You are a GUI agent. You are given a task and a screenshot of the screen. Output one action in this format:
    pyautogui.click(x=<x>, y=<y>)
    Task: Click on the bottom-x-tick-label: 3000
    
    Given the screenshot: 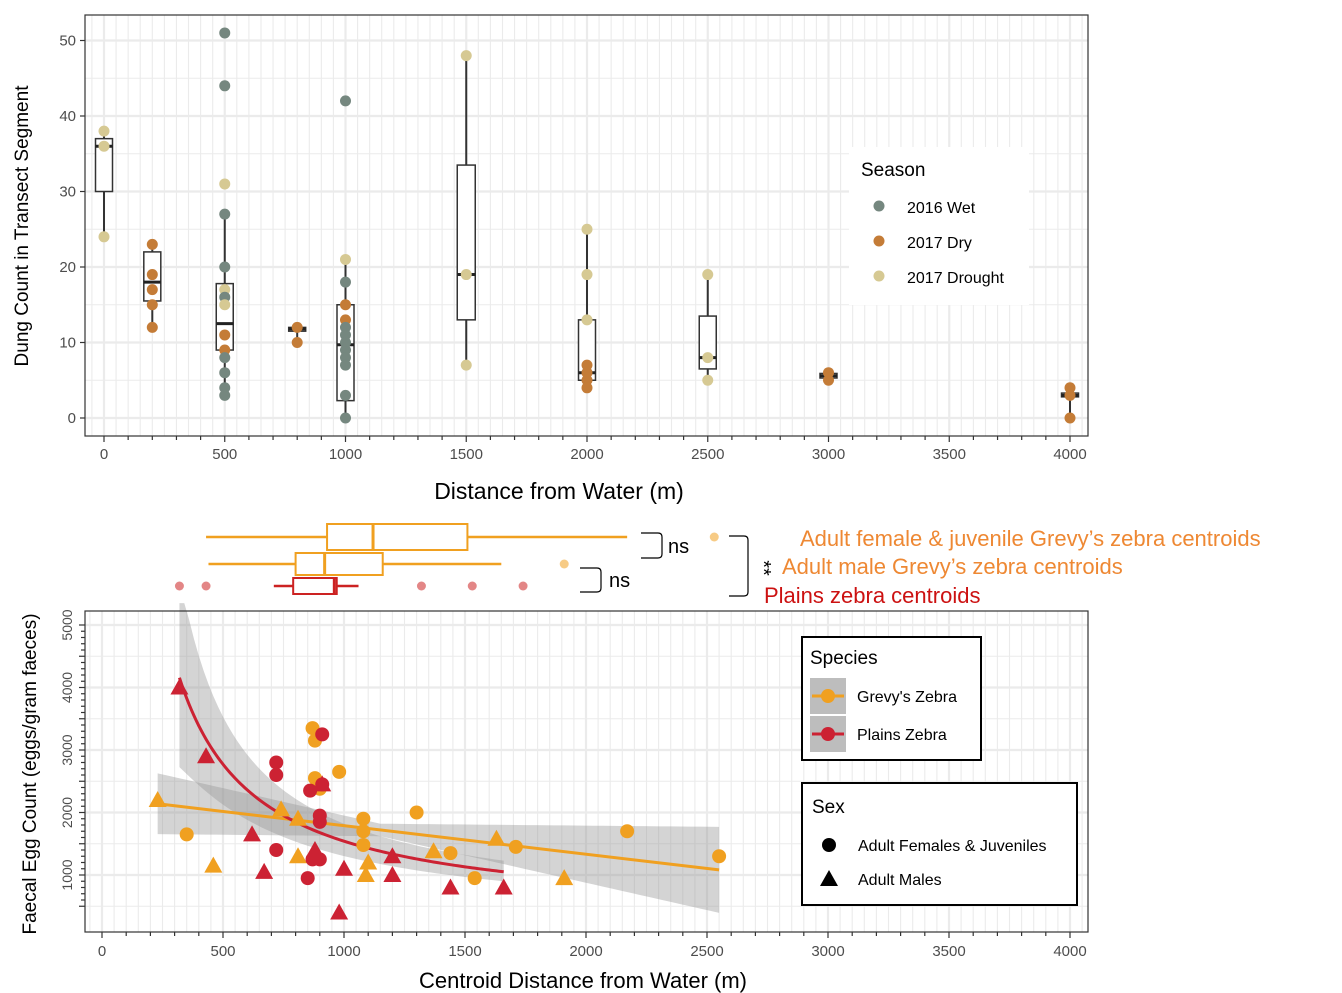 What is the action you would take?
    pyautogui.click(x=827, y=951)
    